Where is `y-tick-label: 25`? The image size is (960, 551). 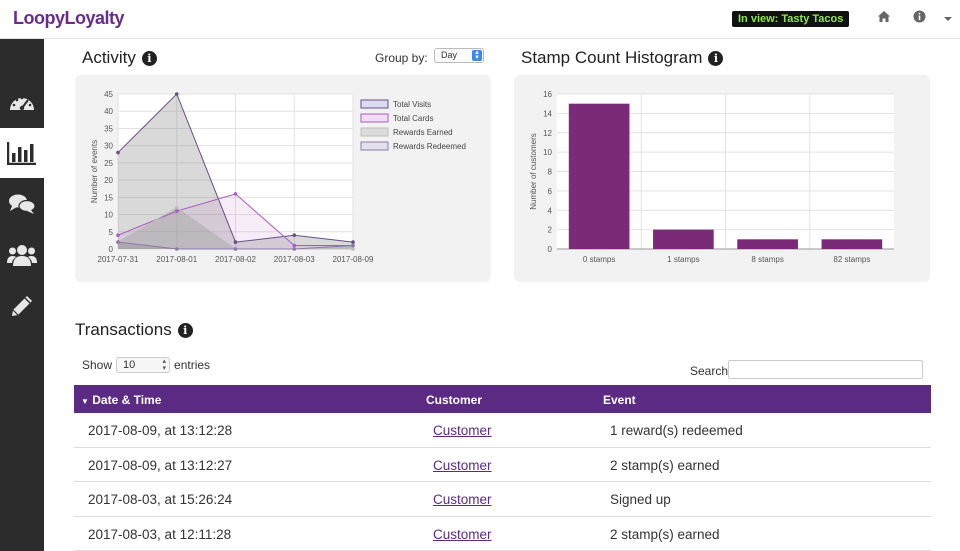 y-tick-label: 25 is located at coordinates (108, 163).